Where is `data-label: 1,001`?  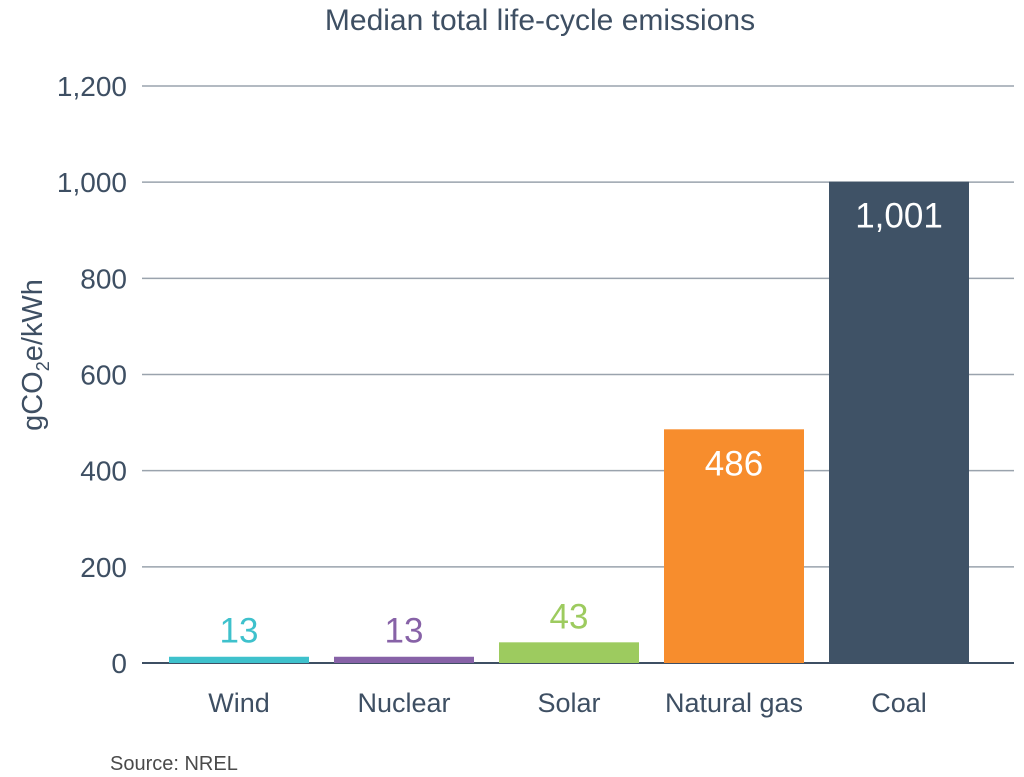 data-label: 1,001 is located at coordinates (899, 216).